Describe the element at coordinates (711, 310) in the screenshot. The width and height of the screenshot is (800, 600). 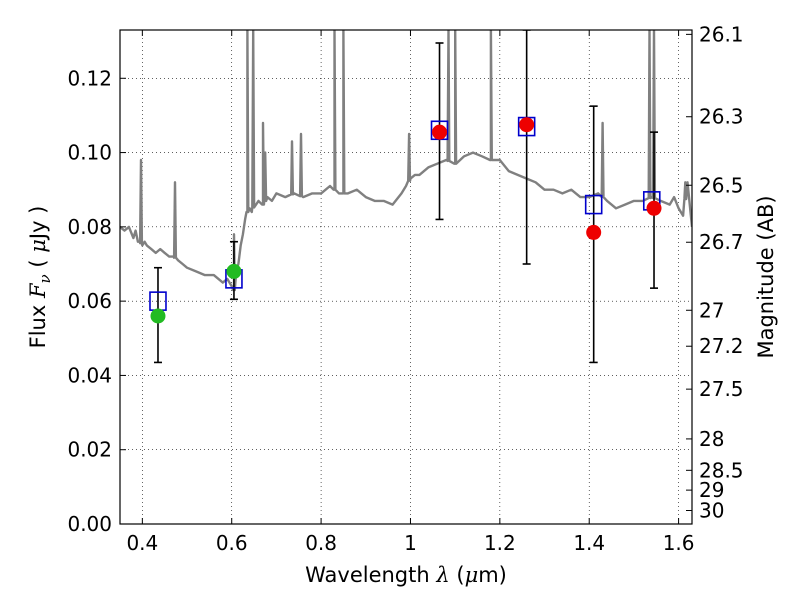
I see `y2-tick-label: 27` at that location.